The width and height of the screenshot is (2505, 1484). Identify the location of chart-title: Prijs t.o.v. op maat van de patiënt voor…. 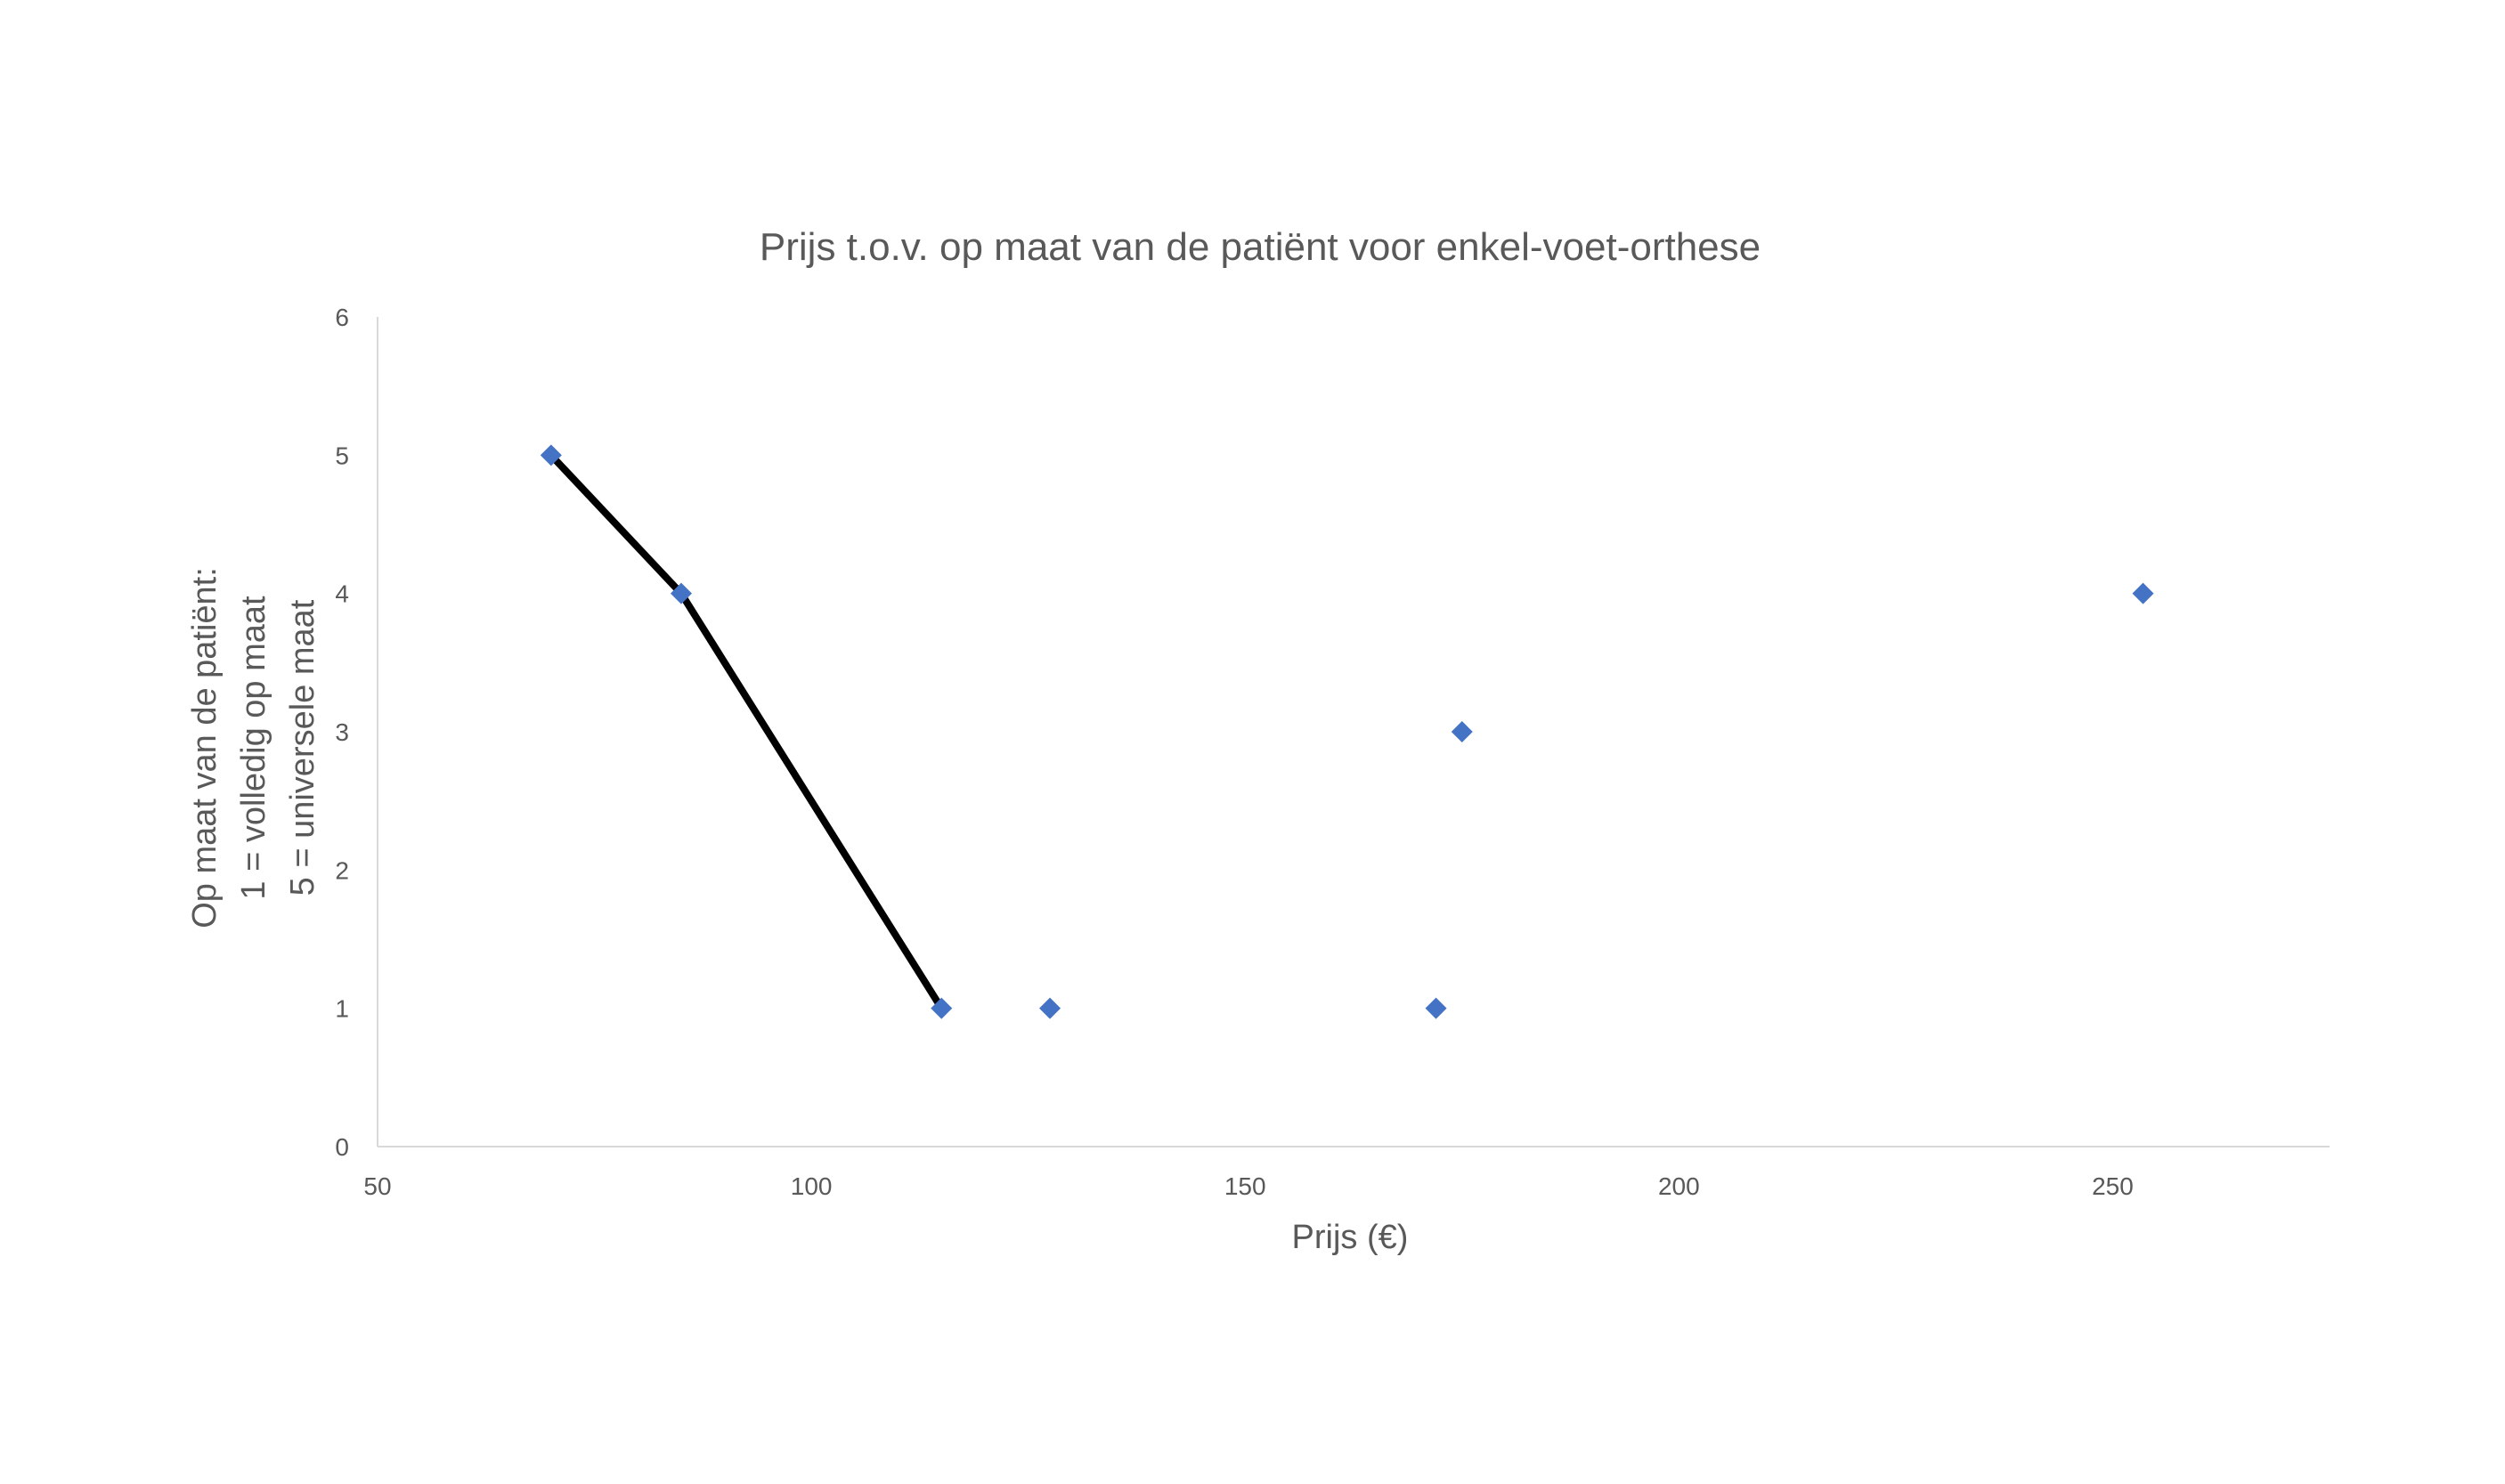
(1260, 247).